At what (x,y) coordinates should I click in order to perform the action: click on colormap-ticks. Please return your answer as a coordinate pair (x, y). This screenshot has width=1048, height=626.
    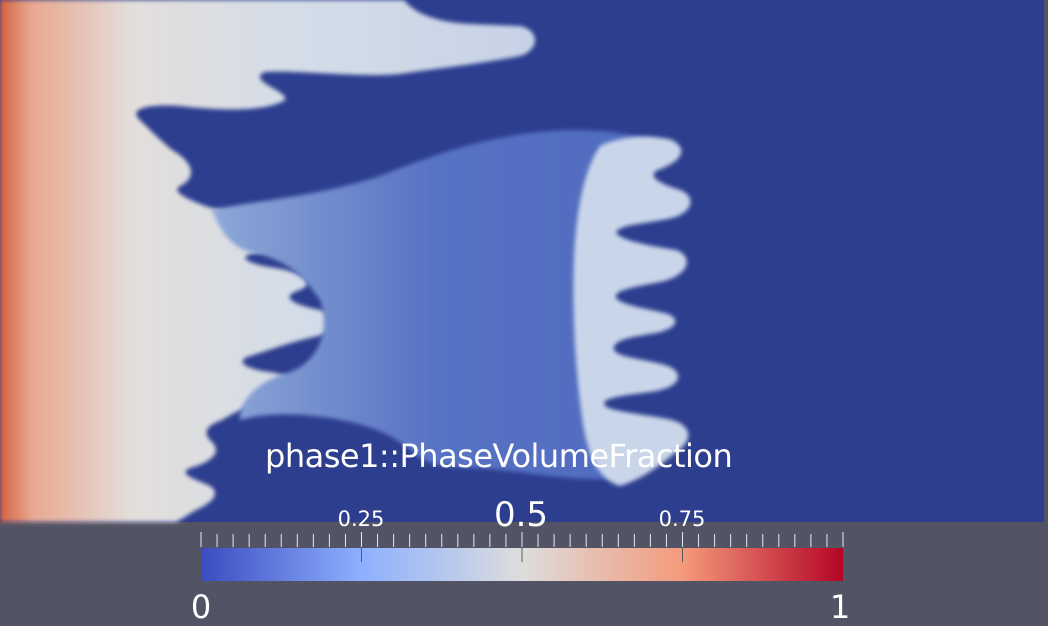
    Looking at the image, I should click on (522, 547).